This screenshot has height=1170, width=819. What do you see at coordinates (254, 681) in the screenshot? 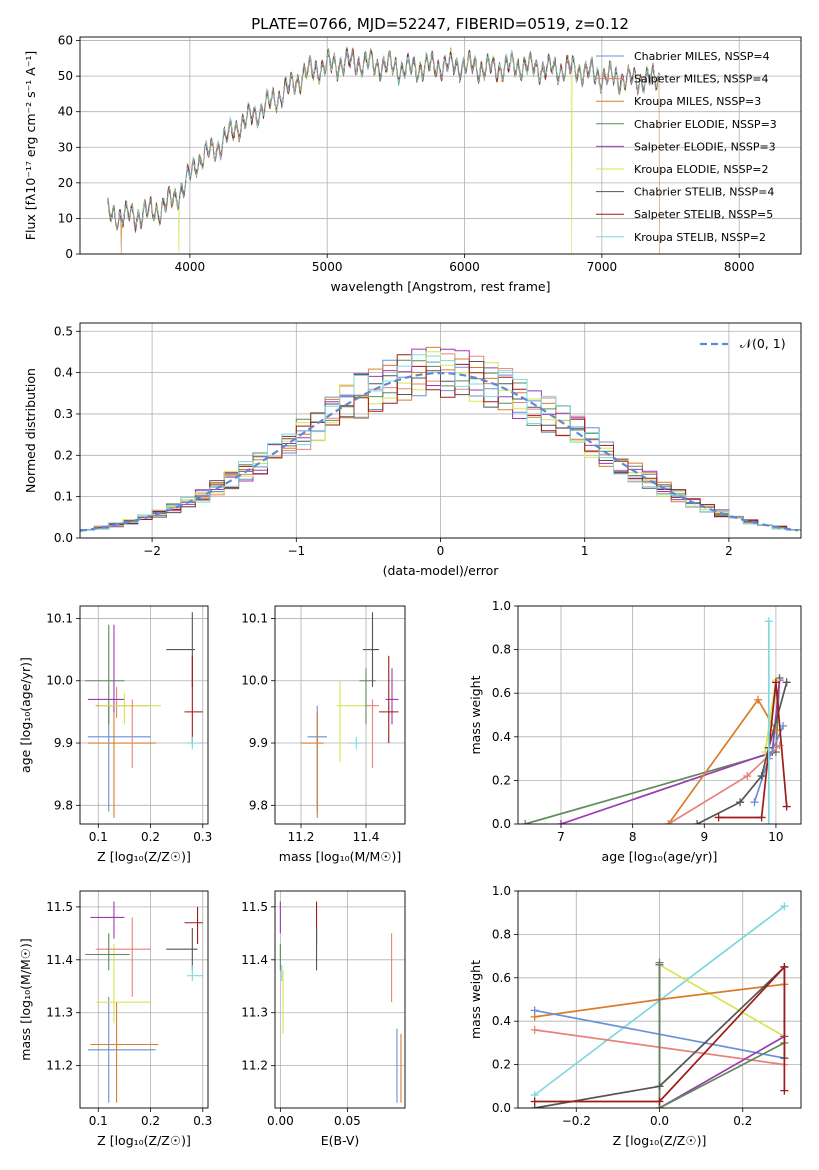
I see `age_vs_mass-ytick-label: 10.0` at bounding box center [254, 681].